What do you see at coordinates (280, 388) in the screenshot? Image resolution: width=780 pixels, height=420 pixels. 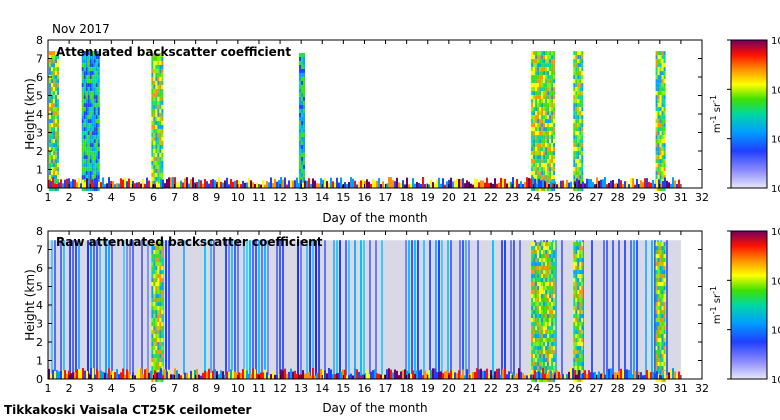 I see `x-tick-label: 12` at bounding box center [280, 388].